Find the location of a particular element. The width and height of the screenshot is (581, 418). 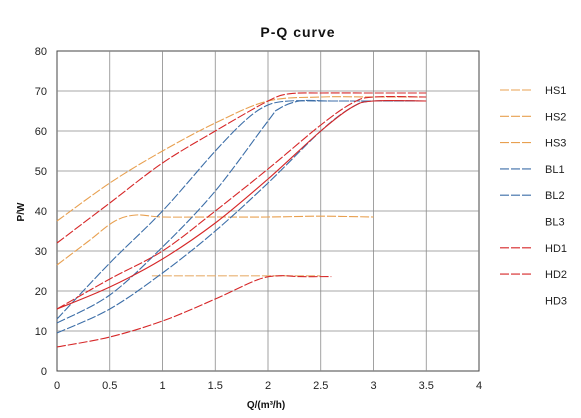

x-tick-label: 1.5 is located at coordinates (215, 386).